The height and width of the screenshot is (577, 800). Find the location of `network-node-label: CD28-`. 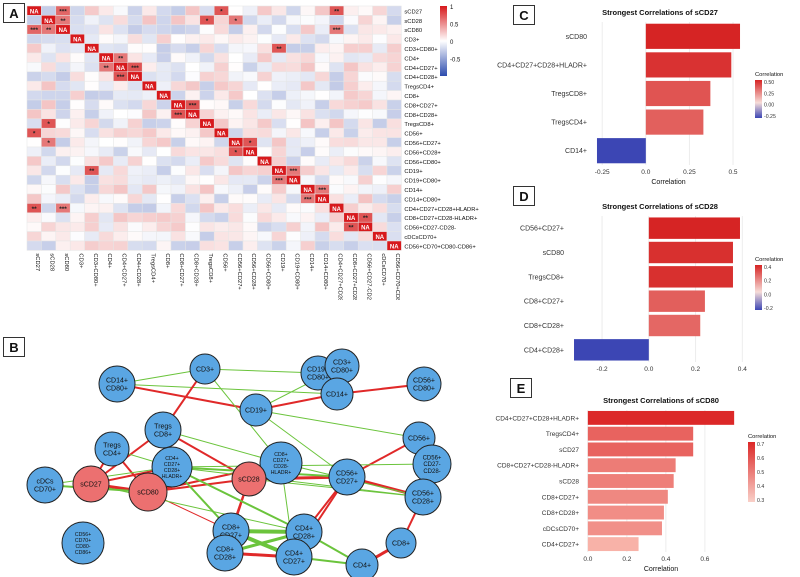

network-node-label: CD28- is located at coordinates (431, 472).